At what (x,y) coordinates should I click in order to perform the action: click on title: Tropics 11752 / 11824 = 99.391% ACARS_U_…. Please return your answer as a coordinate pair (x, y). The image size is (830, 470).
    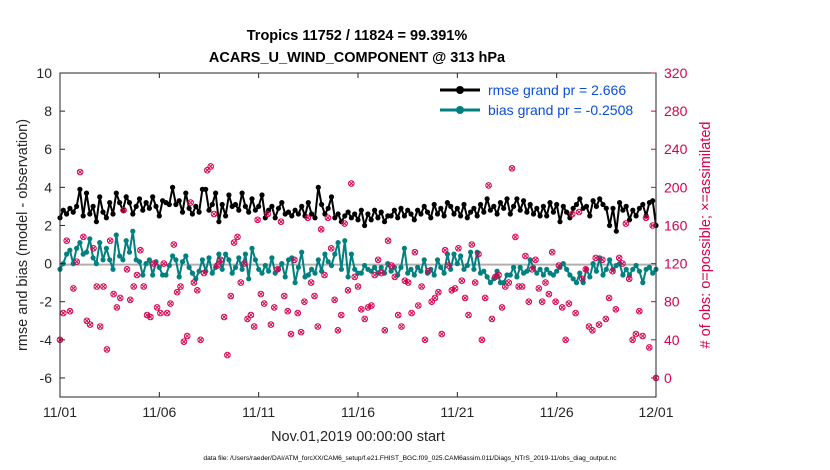
    Looking at the image, I should click on (357, 47).